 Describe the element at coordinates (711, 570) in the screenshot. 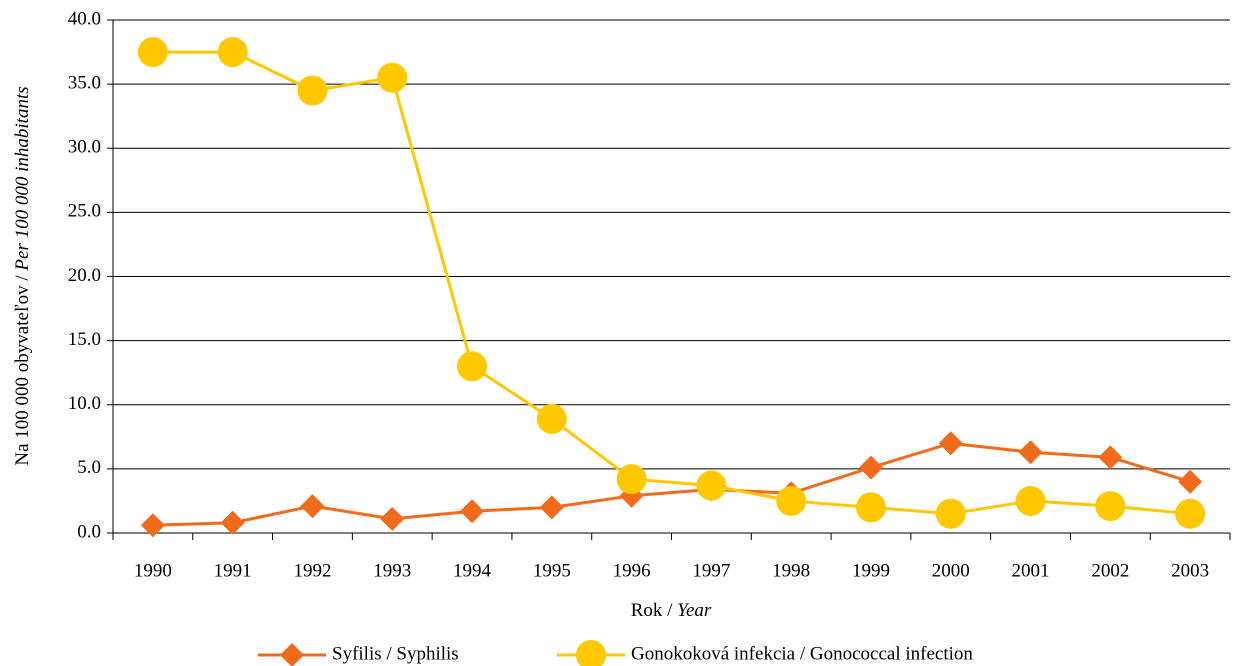

I see `x-tick-label: 1997` at that location.